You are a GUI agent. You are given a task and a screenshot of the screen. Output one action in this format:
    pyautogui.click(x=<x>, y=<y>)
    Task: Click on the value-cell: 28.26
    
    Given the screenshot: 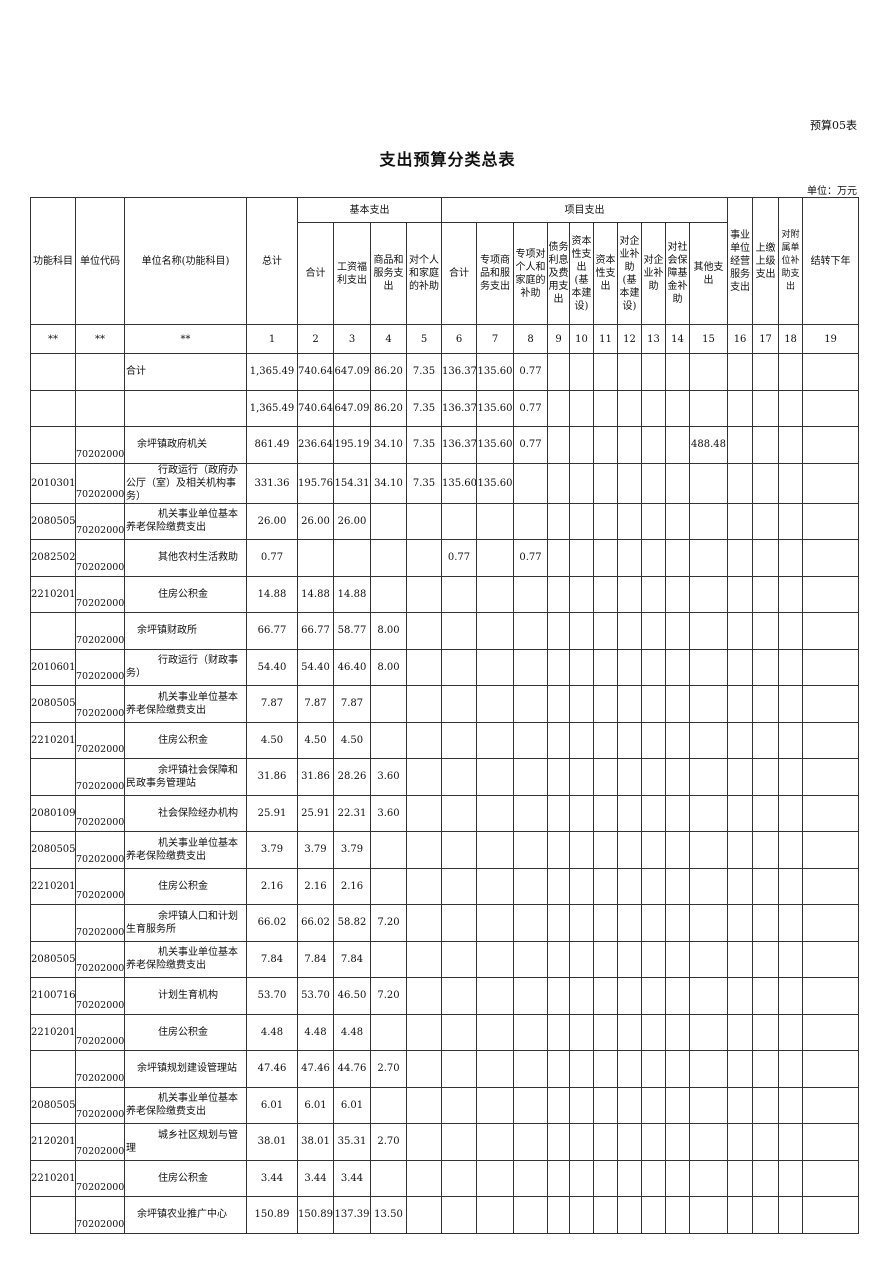 What is the action you would take?
    pyautogui.click(x=352, y=777)
    